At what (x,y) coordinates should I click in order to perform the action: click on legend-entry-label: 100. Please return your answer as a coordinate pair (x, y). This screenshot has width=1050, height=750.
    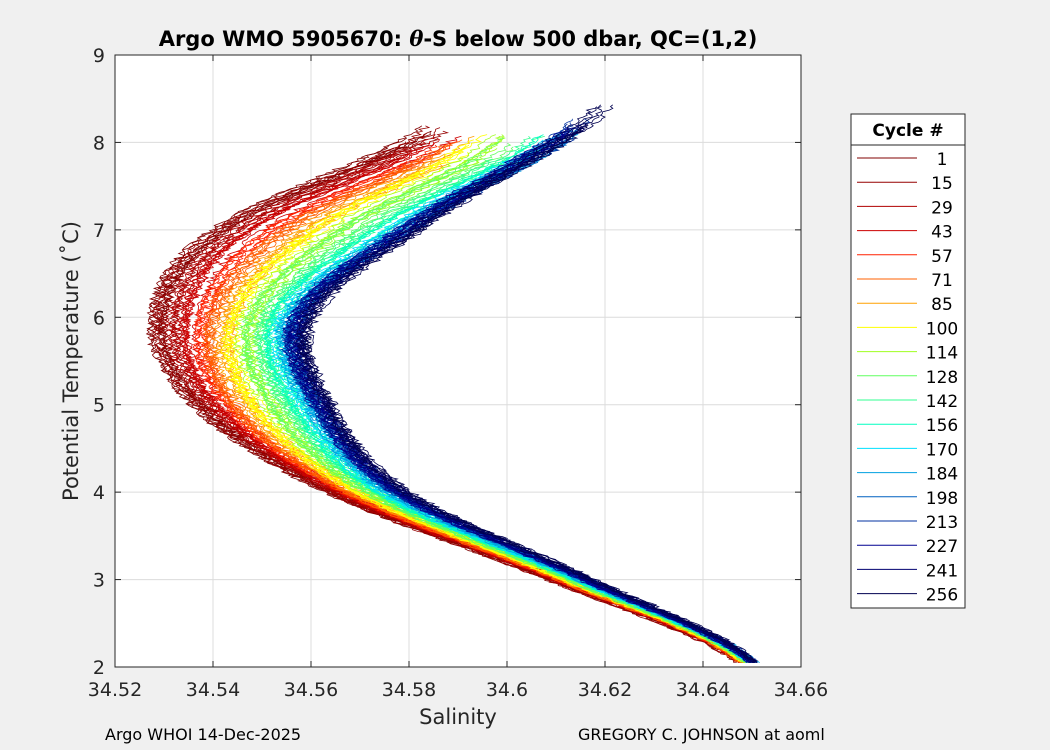
    Looking at the image, I should click on (942, 329).